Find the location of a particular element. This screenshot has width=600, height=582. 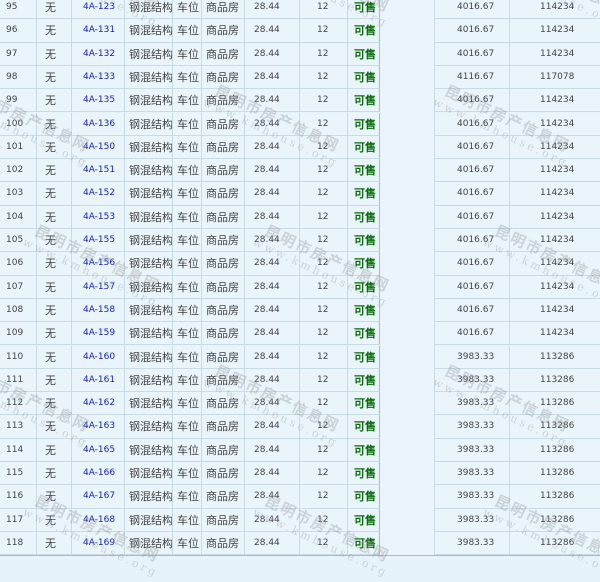

row-number: 100 is located at coordinates (18, 124).